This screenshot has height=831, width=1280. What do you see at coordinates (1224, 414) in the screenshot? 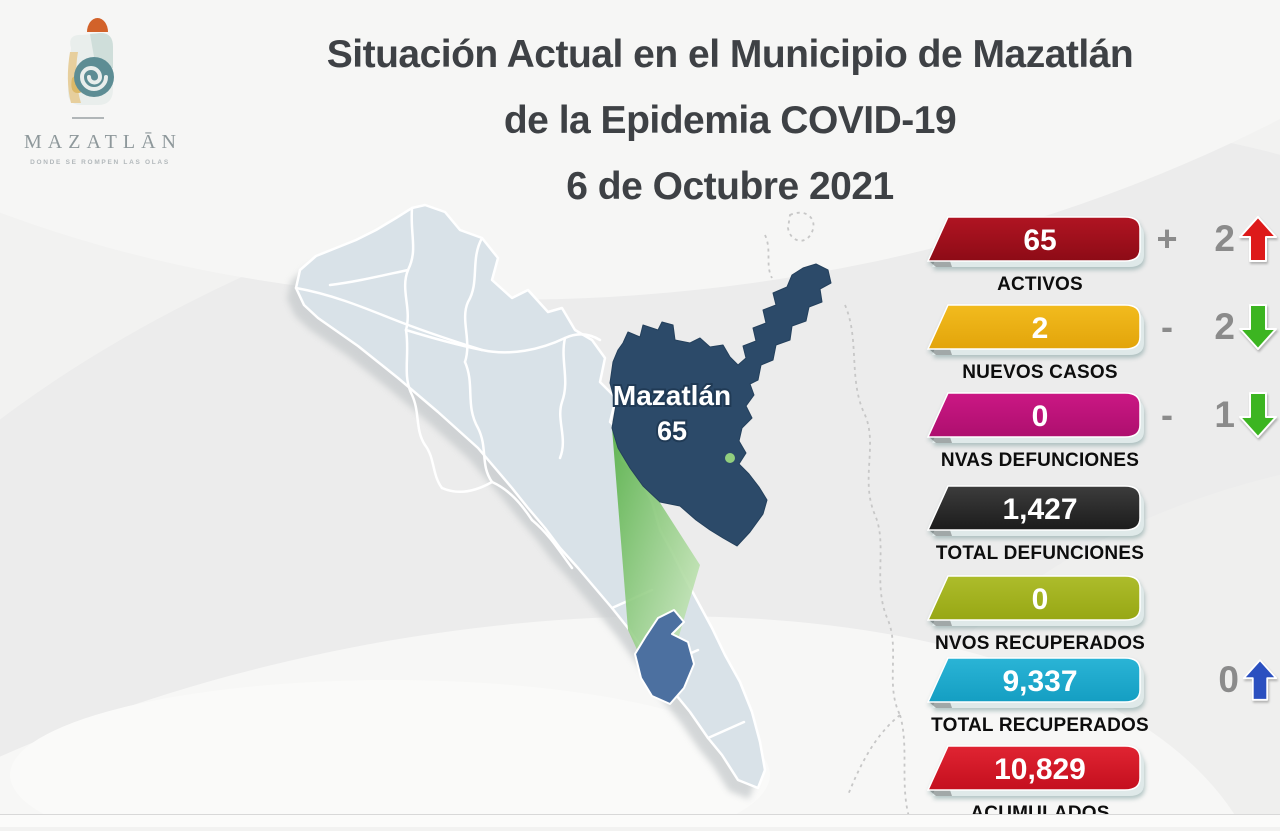
I see `delta-value: 1` at bounding box center [1224, 414].